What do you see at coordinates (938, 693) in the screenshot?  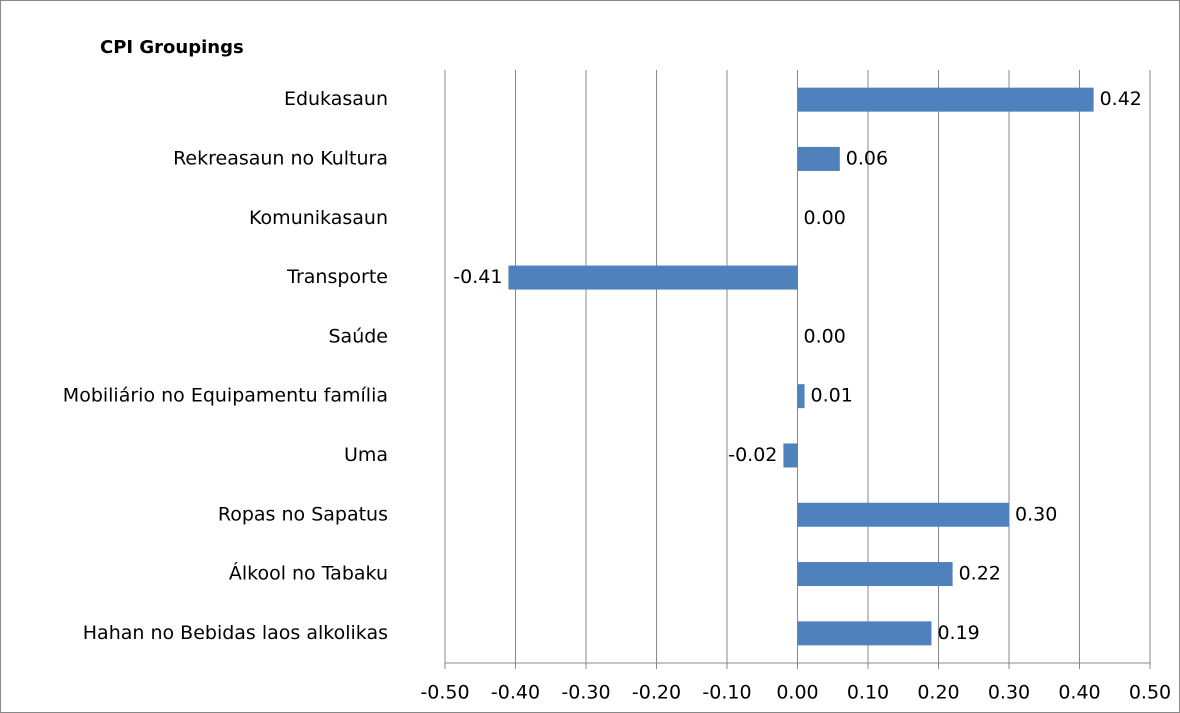 I see `x-tick-label: 0.20` at bounding box center [938, 693].